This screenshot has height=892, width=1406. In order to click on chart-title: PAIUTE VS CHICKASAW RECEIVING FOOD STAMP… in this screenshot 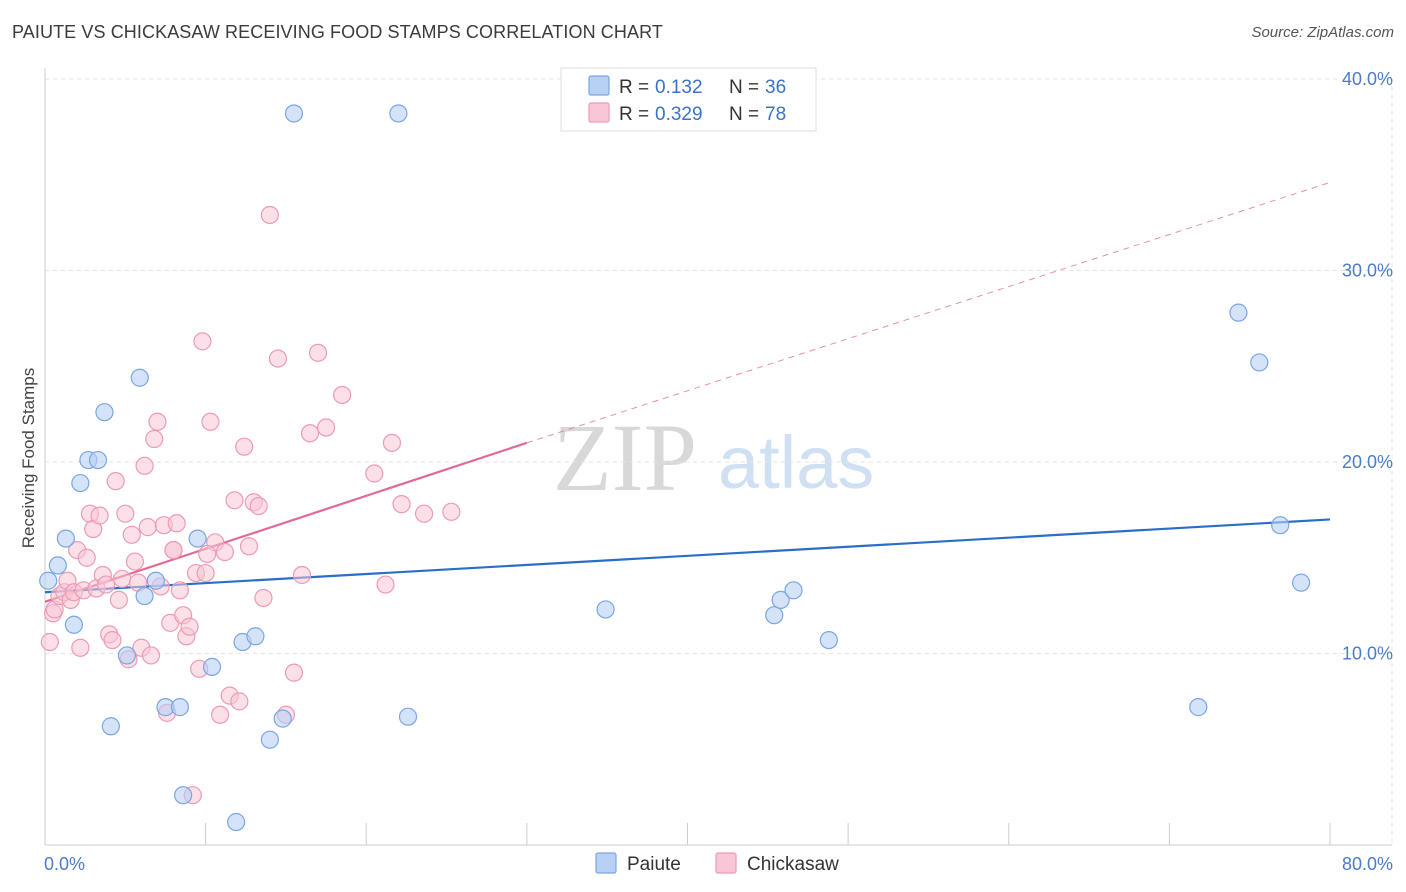, I will do `click(337, 32)`.